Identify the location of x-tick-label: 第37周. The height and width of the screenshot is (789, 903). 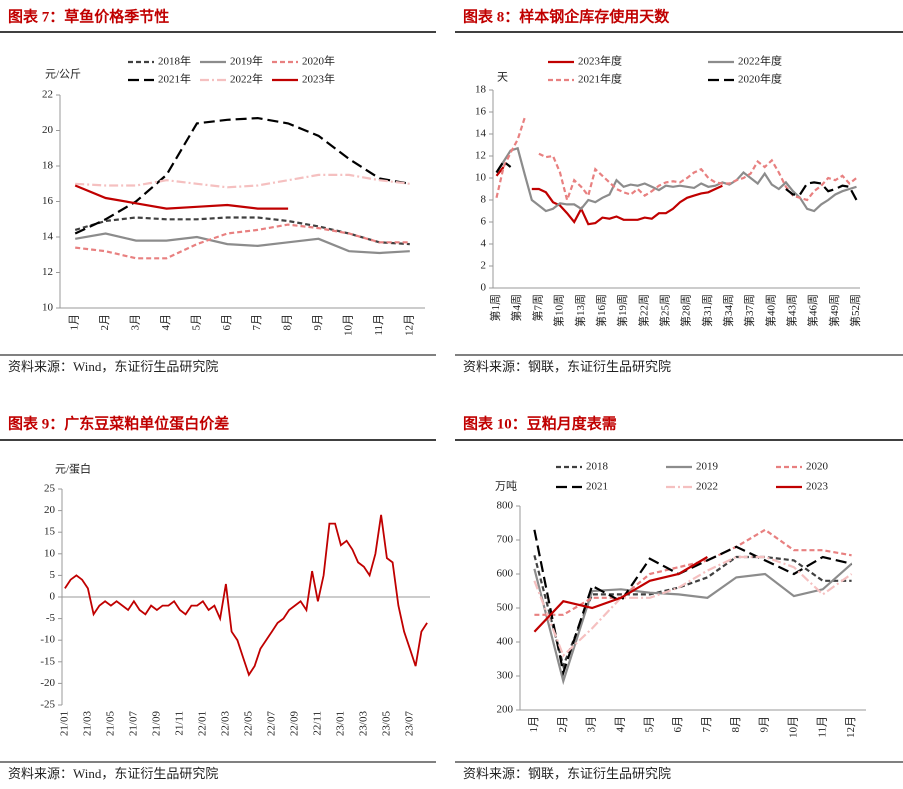
(749, 310).